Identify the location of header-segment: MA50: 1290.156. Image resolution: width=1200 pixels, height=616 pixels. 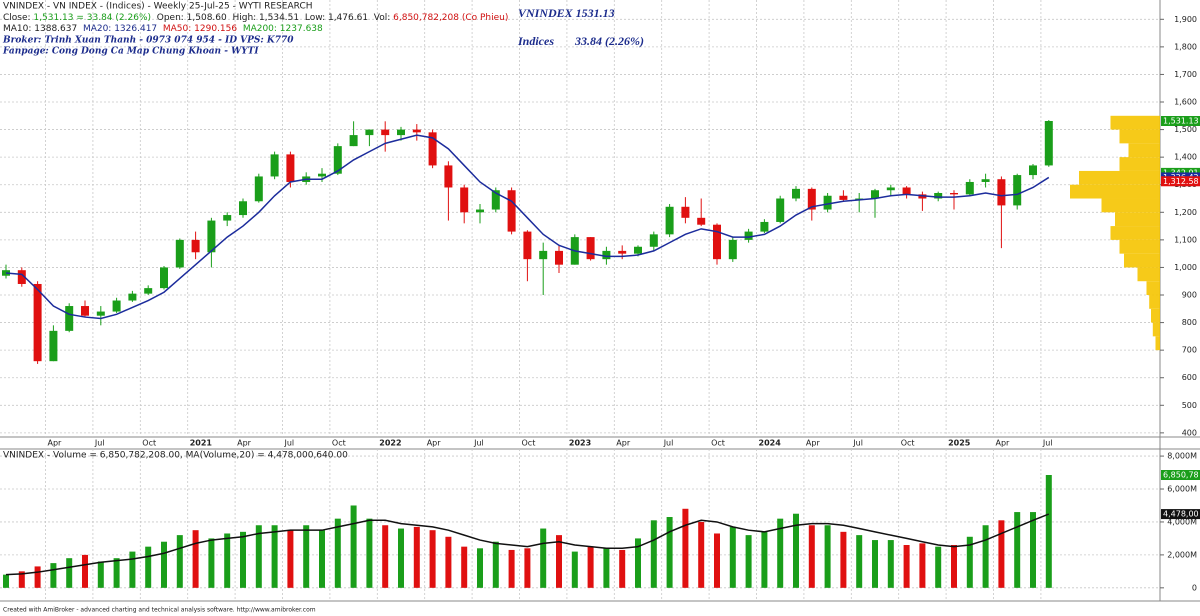
(203, 29).